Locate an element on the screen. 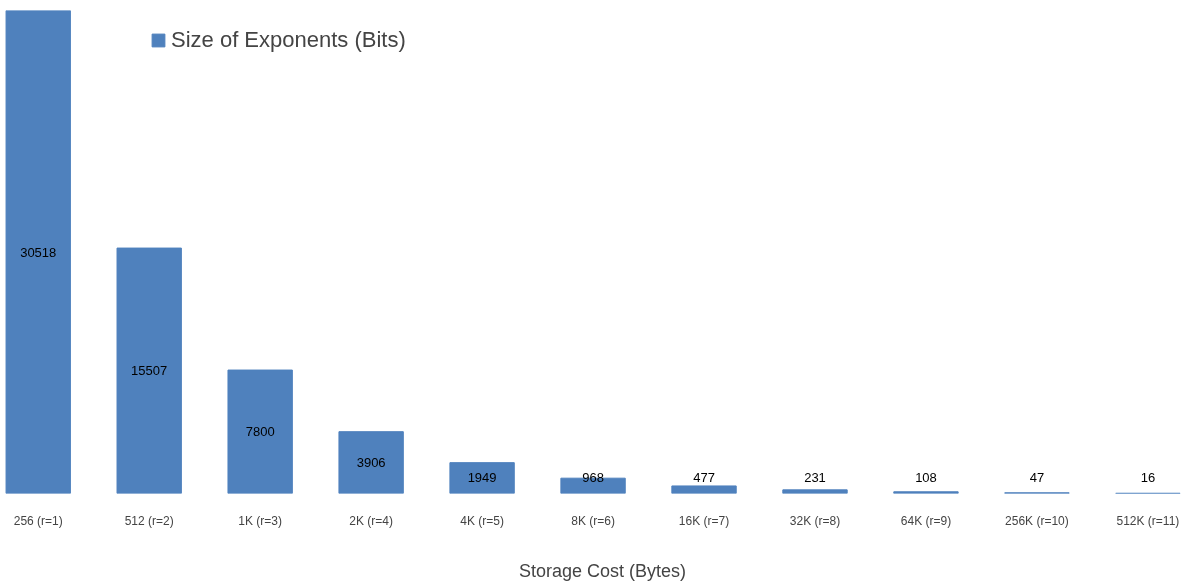 This screenshot has height=583, width=1204. data-label: 3906 is located at coordinates (371, 463).